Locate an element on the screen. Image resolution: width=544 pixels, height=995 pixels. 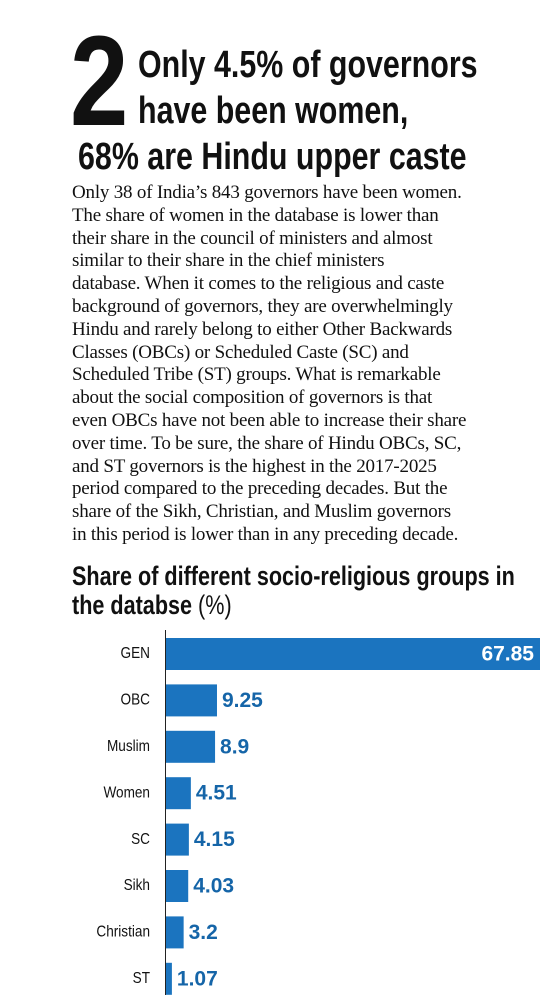
value-label: 3.2 is located at coordinates (203, 932).